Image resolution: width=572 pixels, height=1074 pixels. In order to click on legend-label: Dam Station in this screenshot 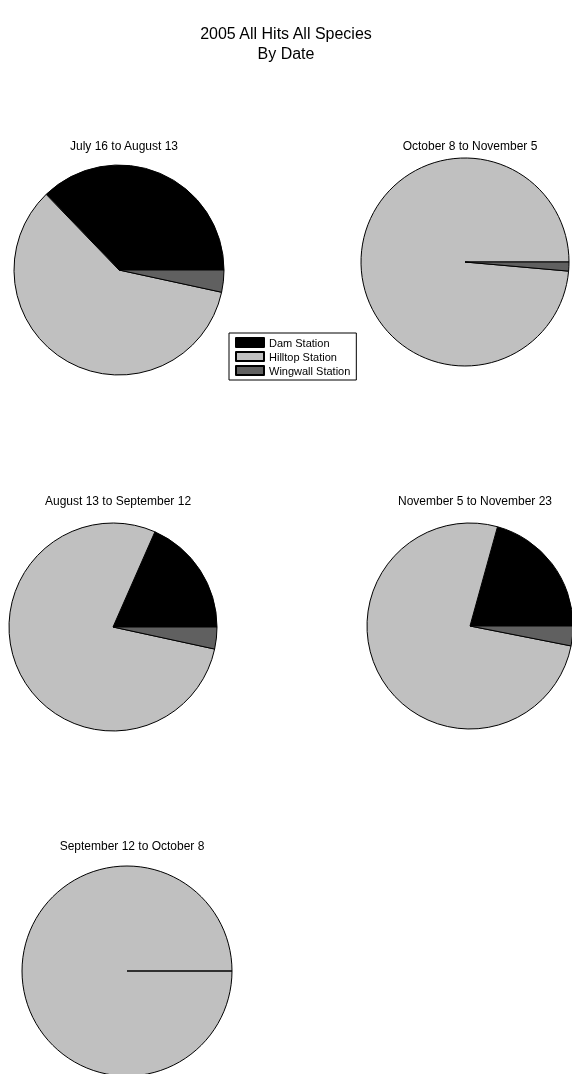, I will do `click(299, 342)`.